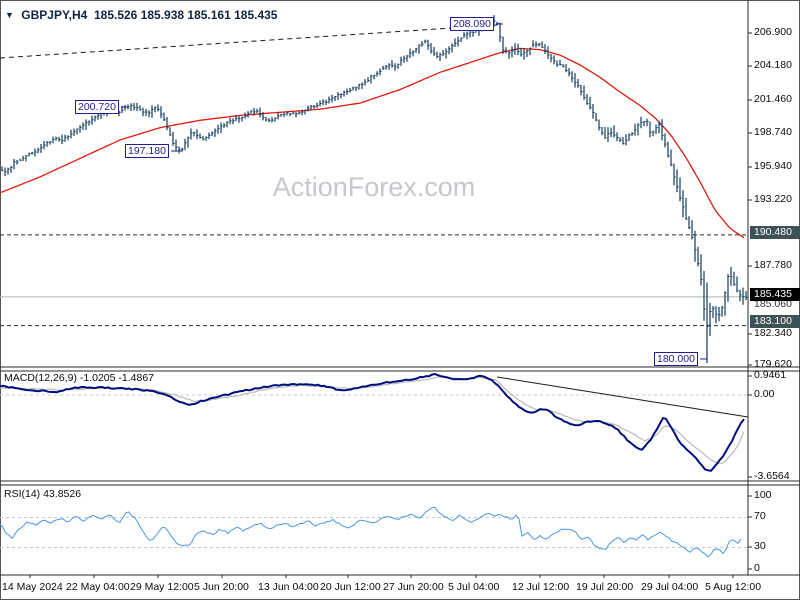  I want to click on x-axis-label: 13 Jun 04:00, so click(288, 587).